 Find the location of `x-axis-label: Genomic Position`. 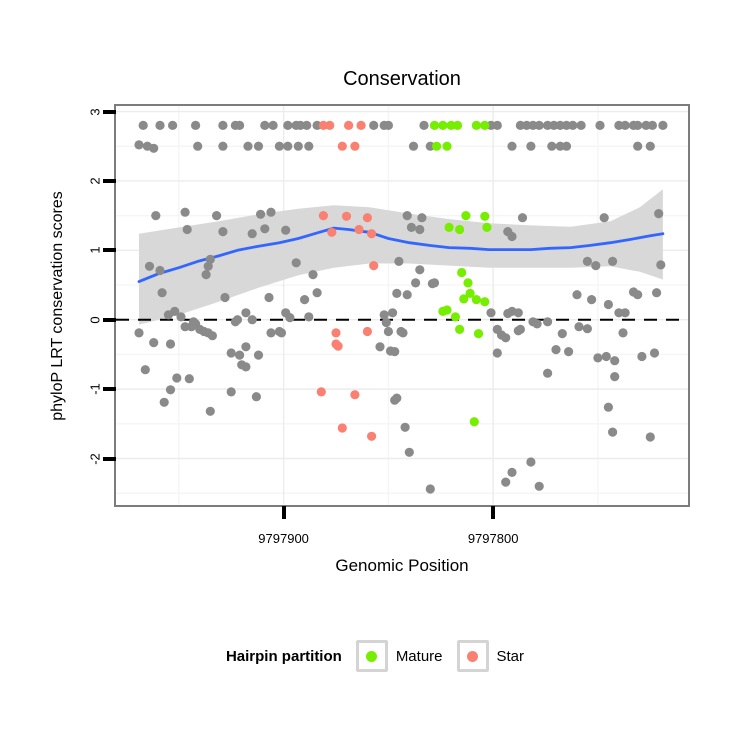

x-axis-label: Genomic Position is located at coordinates (402, 565).